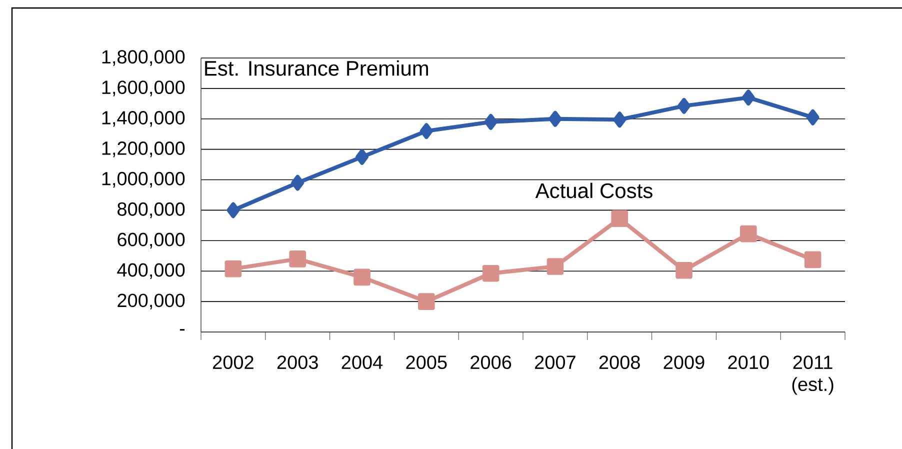 This screenshot has height=449, width=902. Describe the element at coordinates (182, 330) in the screenshot. I see `y-tick-label: -` at that location.